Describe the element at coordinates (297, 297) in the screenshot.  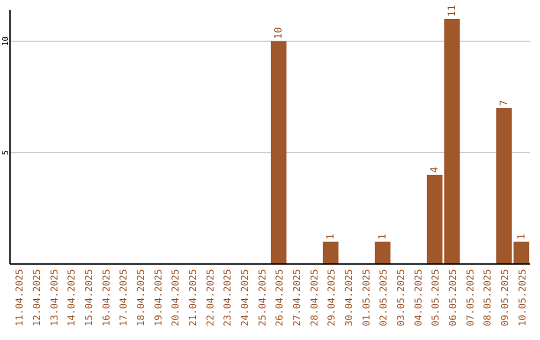
I see `x-tick-label: 27.04.2025` at that location.